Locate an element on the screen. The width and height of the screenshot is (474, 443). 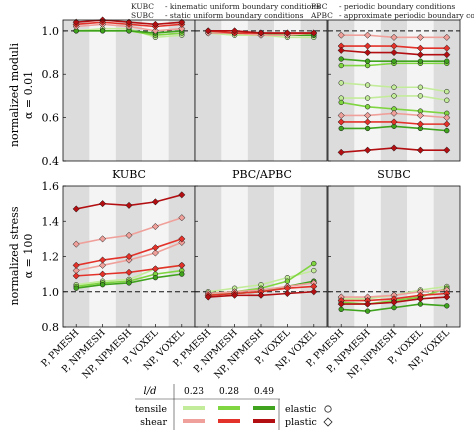
legend-top-abbr-1: KUBC is located at coordinates (142, 6).